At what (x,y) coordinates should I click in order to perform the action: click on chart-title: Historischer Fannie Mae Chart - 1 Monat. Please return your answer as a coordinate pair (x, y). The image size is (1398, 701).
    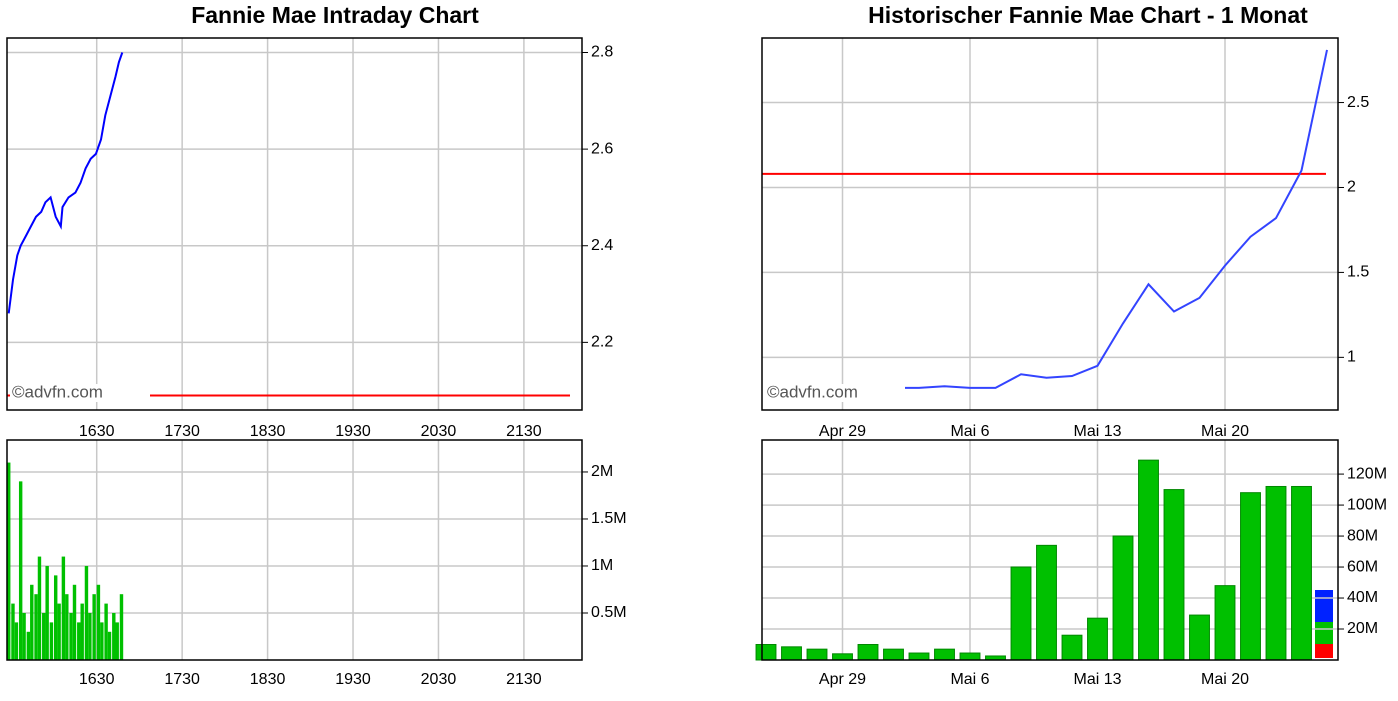
    Looking at the image, I should click on (1088, 15).